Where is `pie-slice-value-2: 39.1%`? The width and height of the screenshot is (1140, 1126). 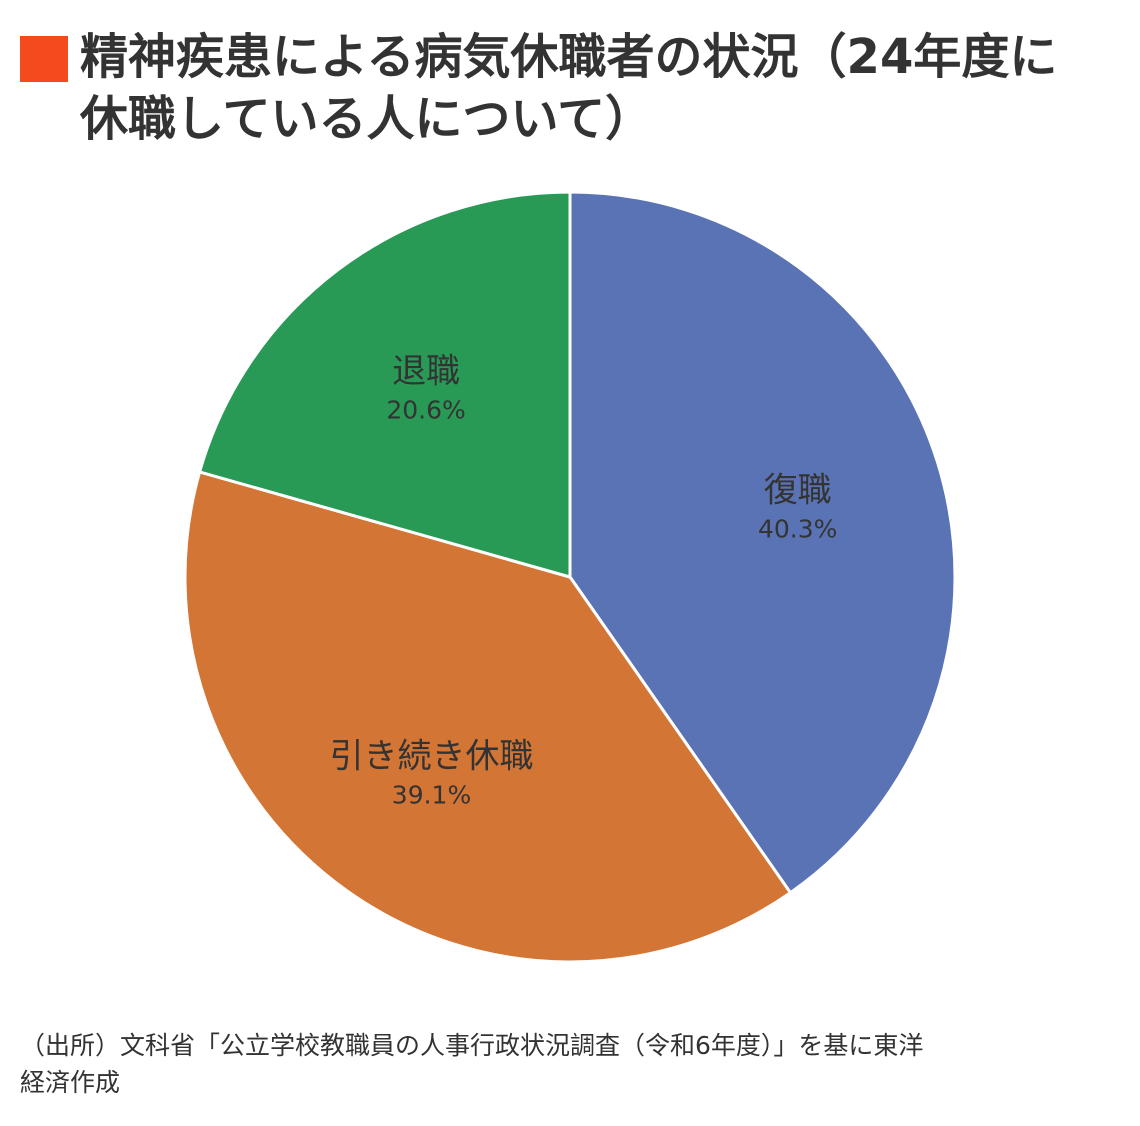 pie-slice-value-2: 39.1% is located at coordinates (431, 794).